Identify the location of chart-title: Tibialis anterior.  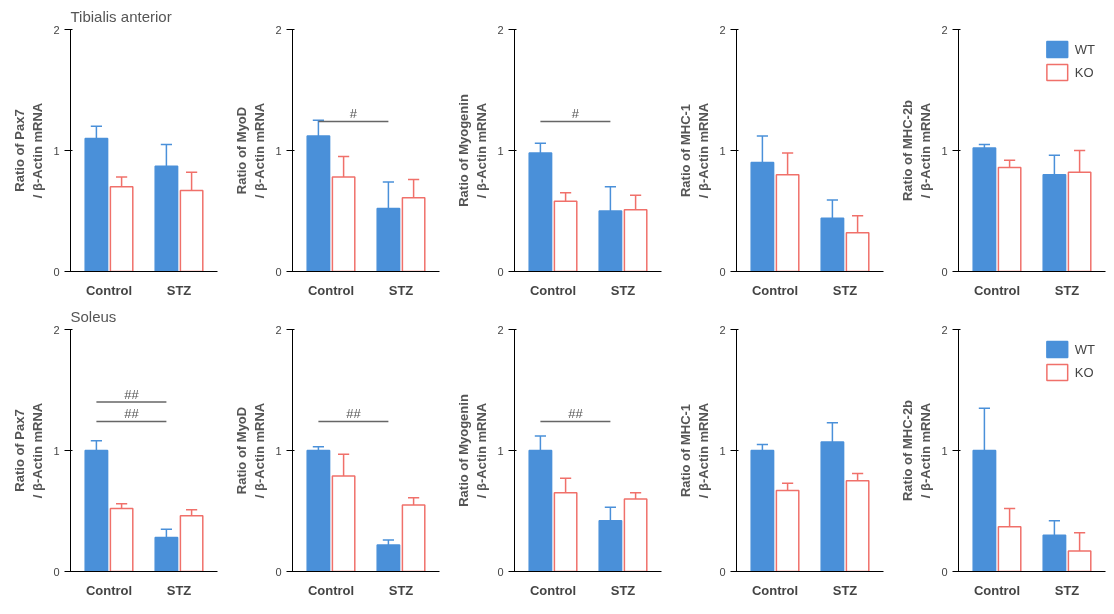
(121, 16).